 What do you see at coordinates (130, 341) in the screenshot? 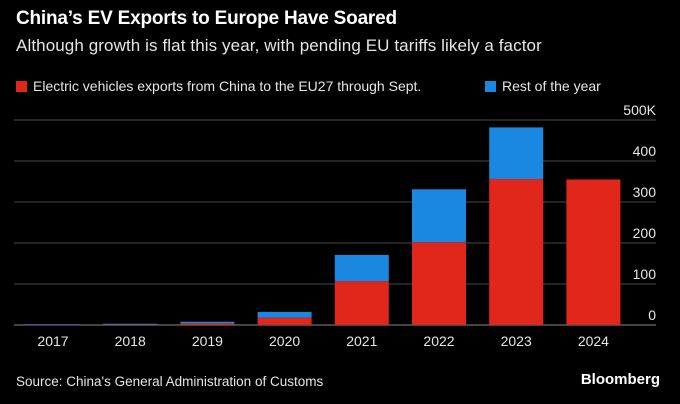
I see `x-tick-label: 2018` at bounding box center [130, 341].